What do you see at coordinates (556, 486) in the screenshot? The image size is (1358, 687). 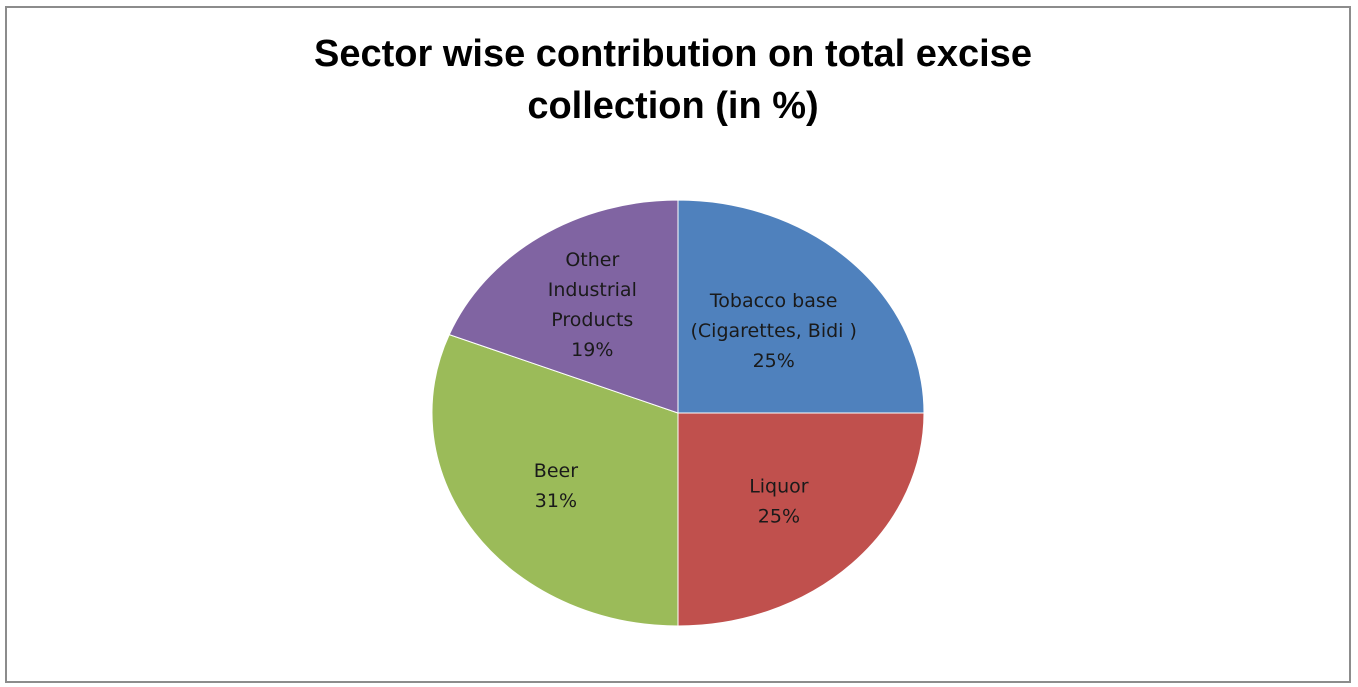 I see `pie-slice-label-2: Beer 31%` at bounding box center [556, 486].